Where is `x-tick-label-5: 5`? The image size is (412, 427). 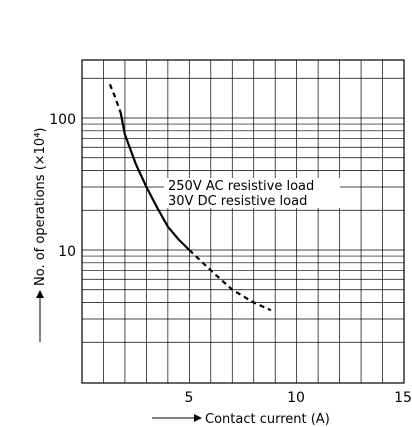 x-tick-label-5: 5 is located at coordinates (189, 398).